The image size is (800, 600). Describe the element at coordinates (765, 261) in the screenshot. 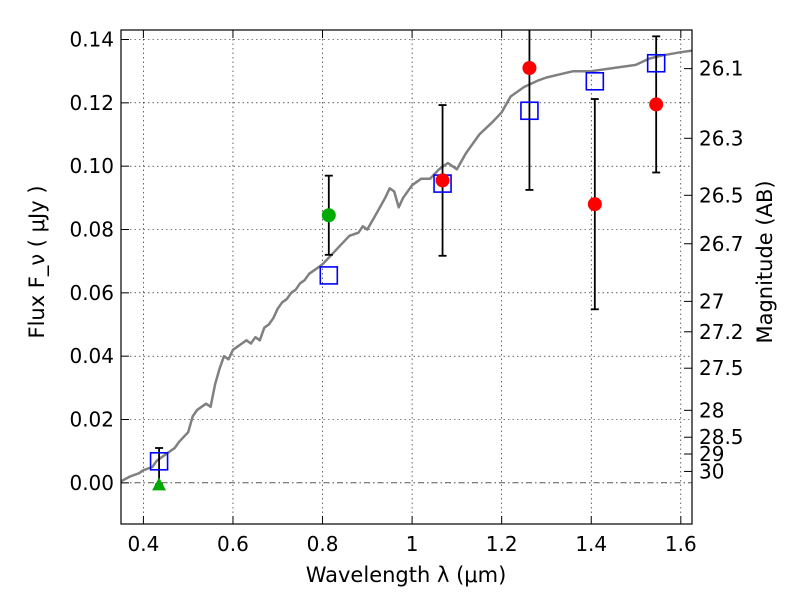

I see `magnitude-axis-label: Magnitude (AB)` at that location.